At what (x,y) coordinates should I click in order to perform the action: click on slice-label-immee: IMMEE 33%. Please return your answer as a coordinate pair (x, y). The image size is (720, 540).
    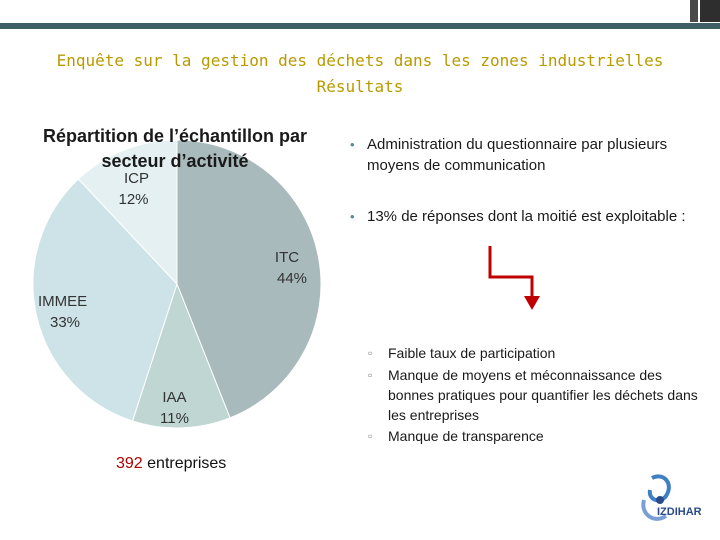
    Looking at the image, I should click on (62, 312).